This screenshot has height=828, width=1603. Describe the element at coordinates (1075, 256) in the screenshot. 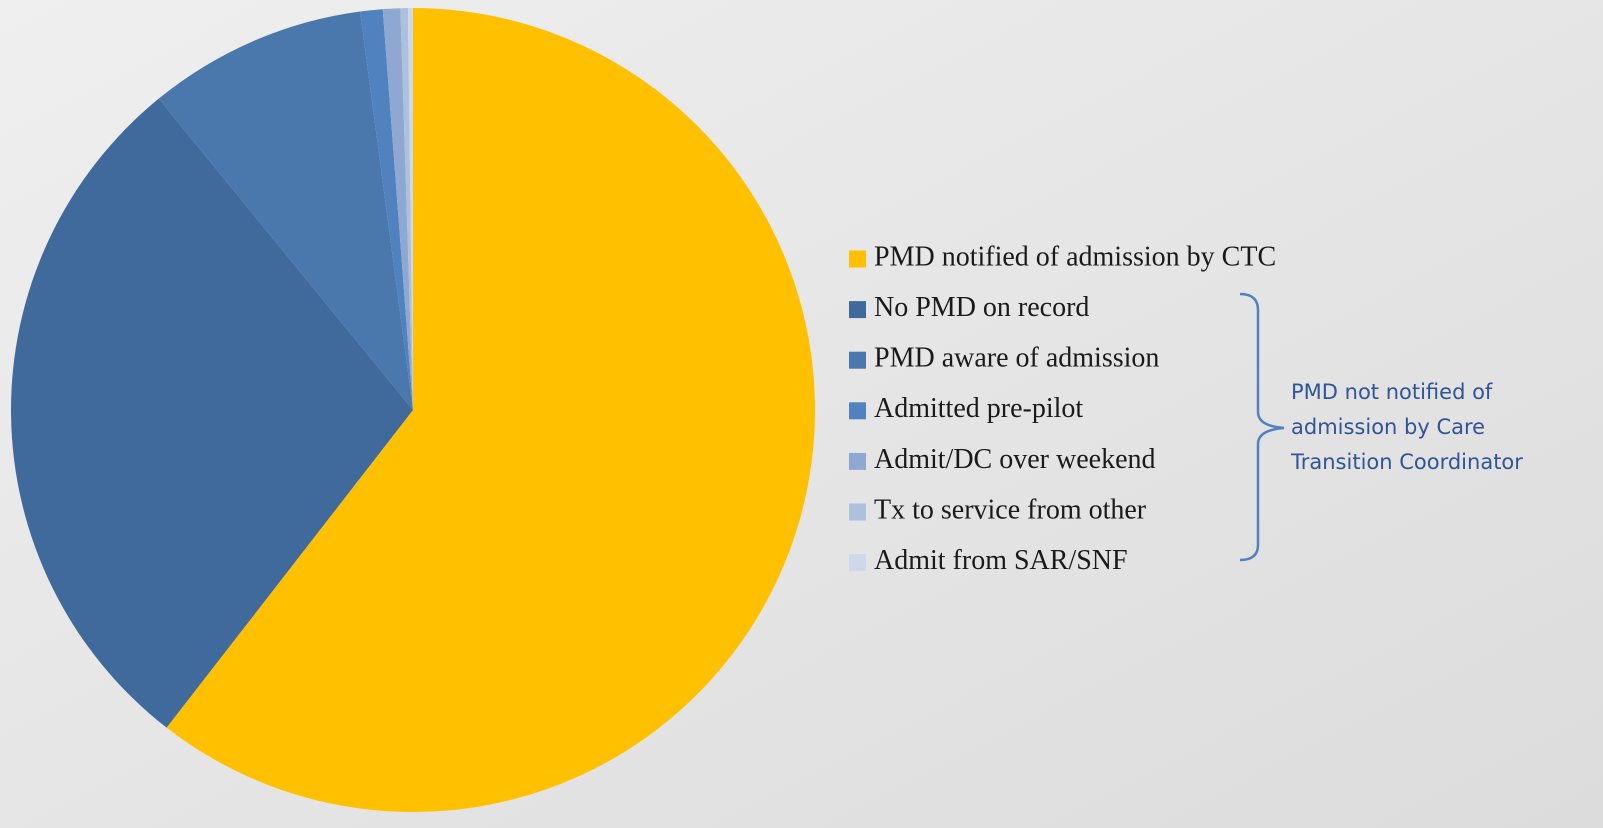

I see `legend-label: PMD notified of admission by CTC` at that location.